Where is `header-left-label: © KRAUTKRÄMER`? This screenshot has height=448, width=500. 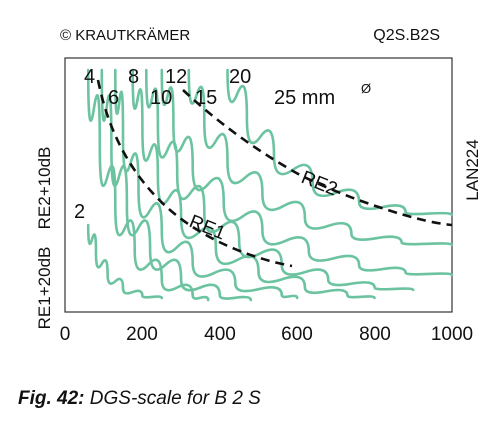 header-left-label: © KRAUTKRÄMER is located at coordinates (125, 35).